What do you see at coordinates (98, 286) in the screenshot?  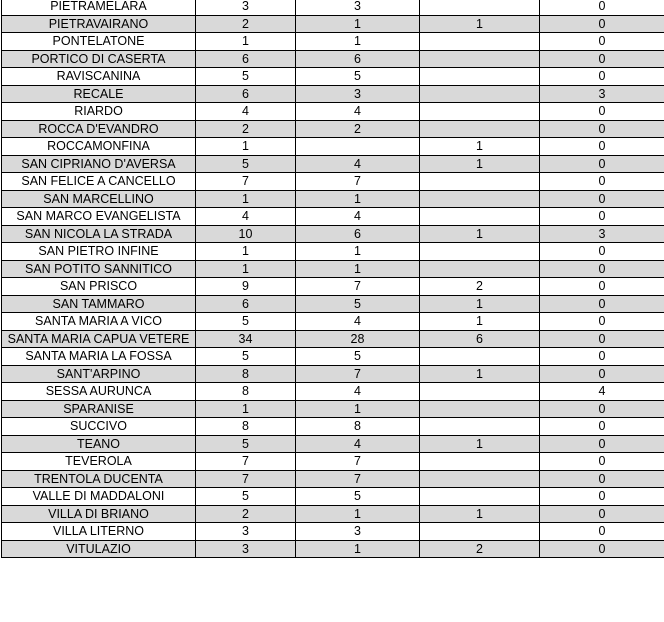 I see `municipality-cell: SAN PRISCO` at bounding box center [98, 286].